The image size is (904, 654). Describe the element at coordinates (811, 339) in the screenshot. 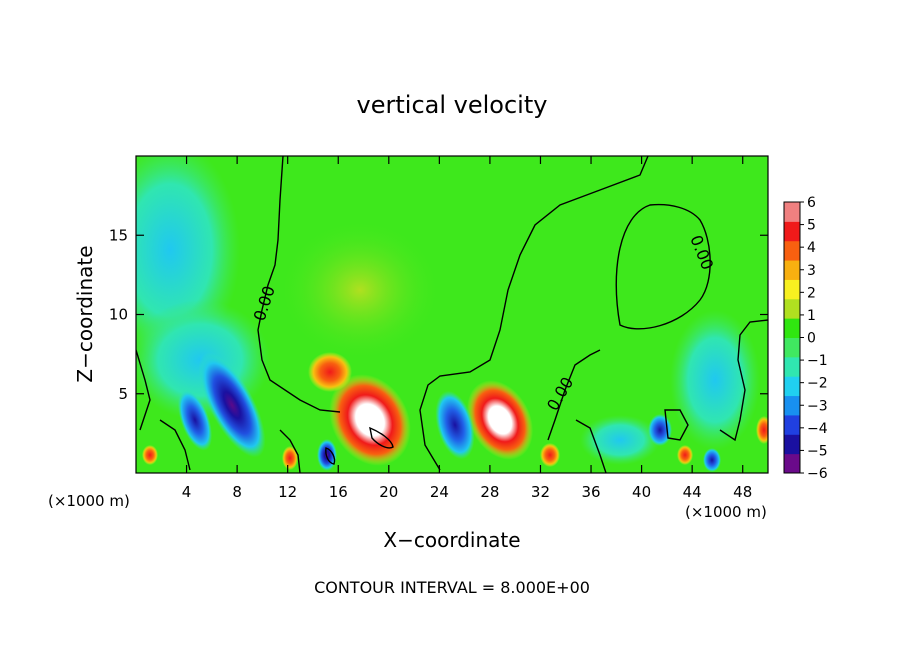

I see `colorbar-tick-label: 0` at that location.